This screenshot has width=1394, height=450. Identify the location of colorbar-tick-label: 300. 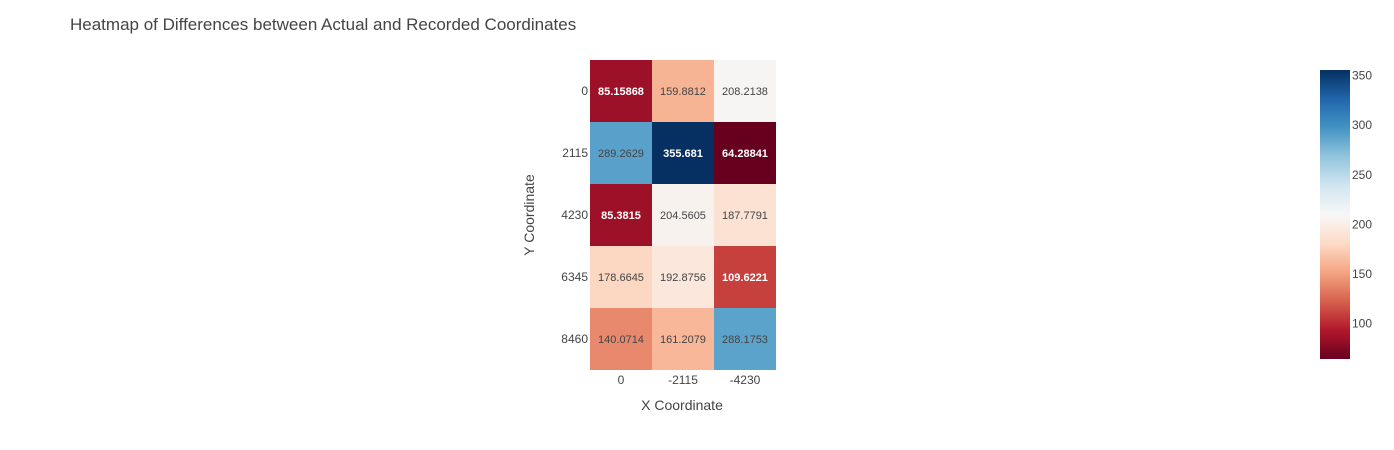
(1362, 125).